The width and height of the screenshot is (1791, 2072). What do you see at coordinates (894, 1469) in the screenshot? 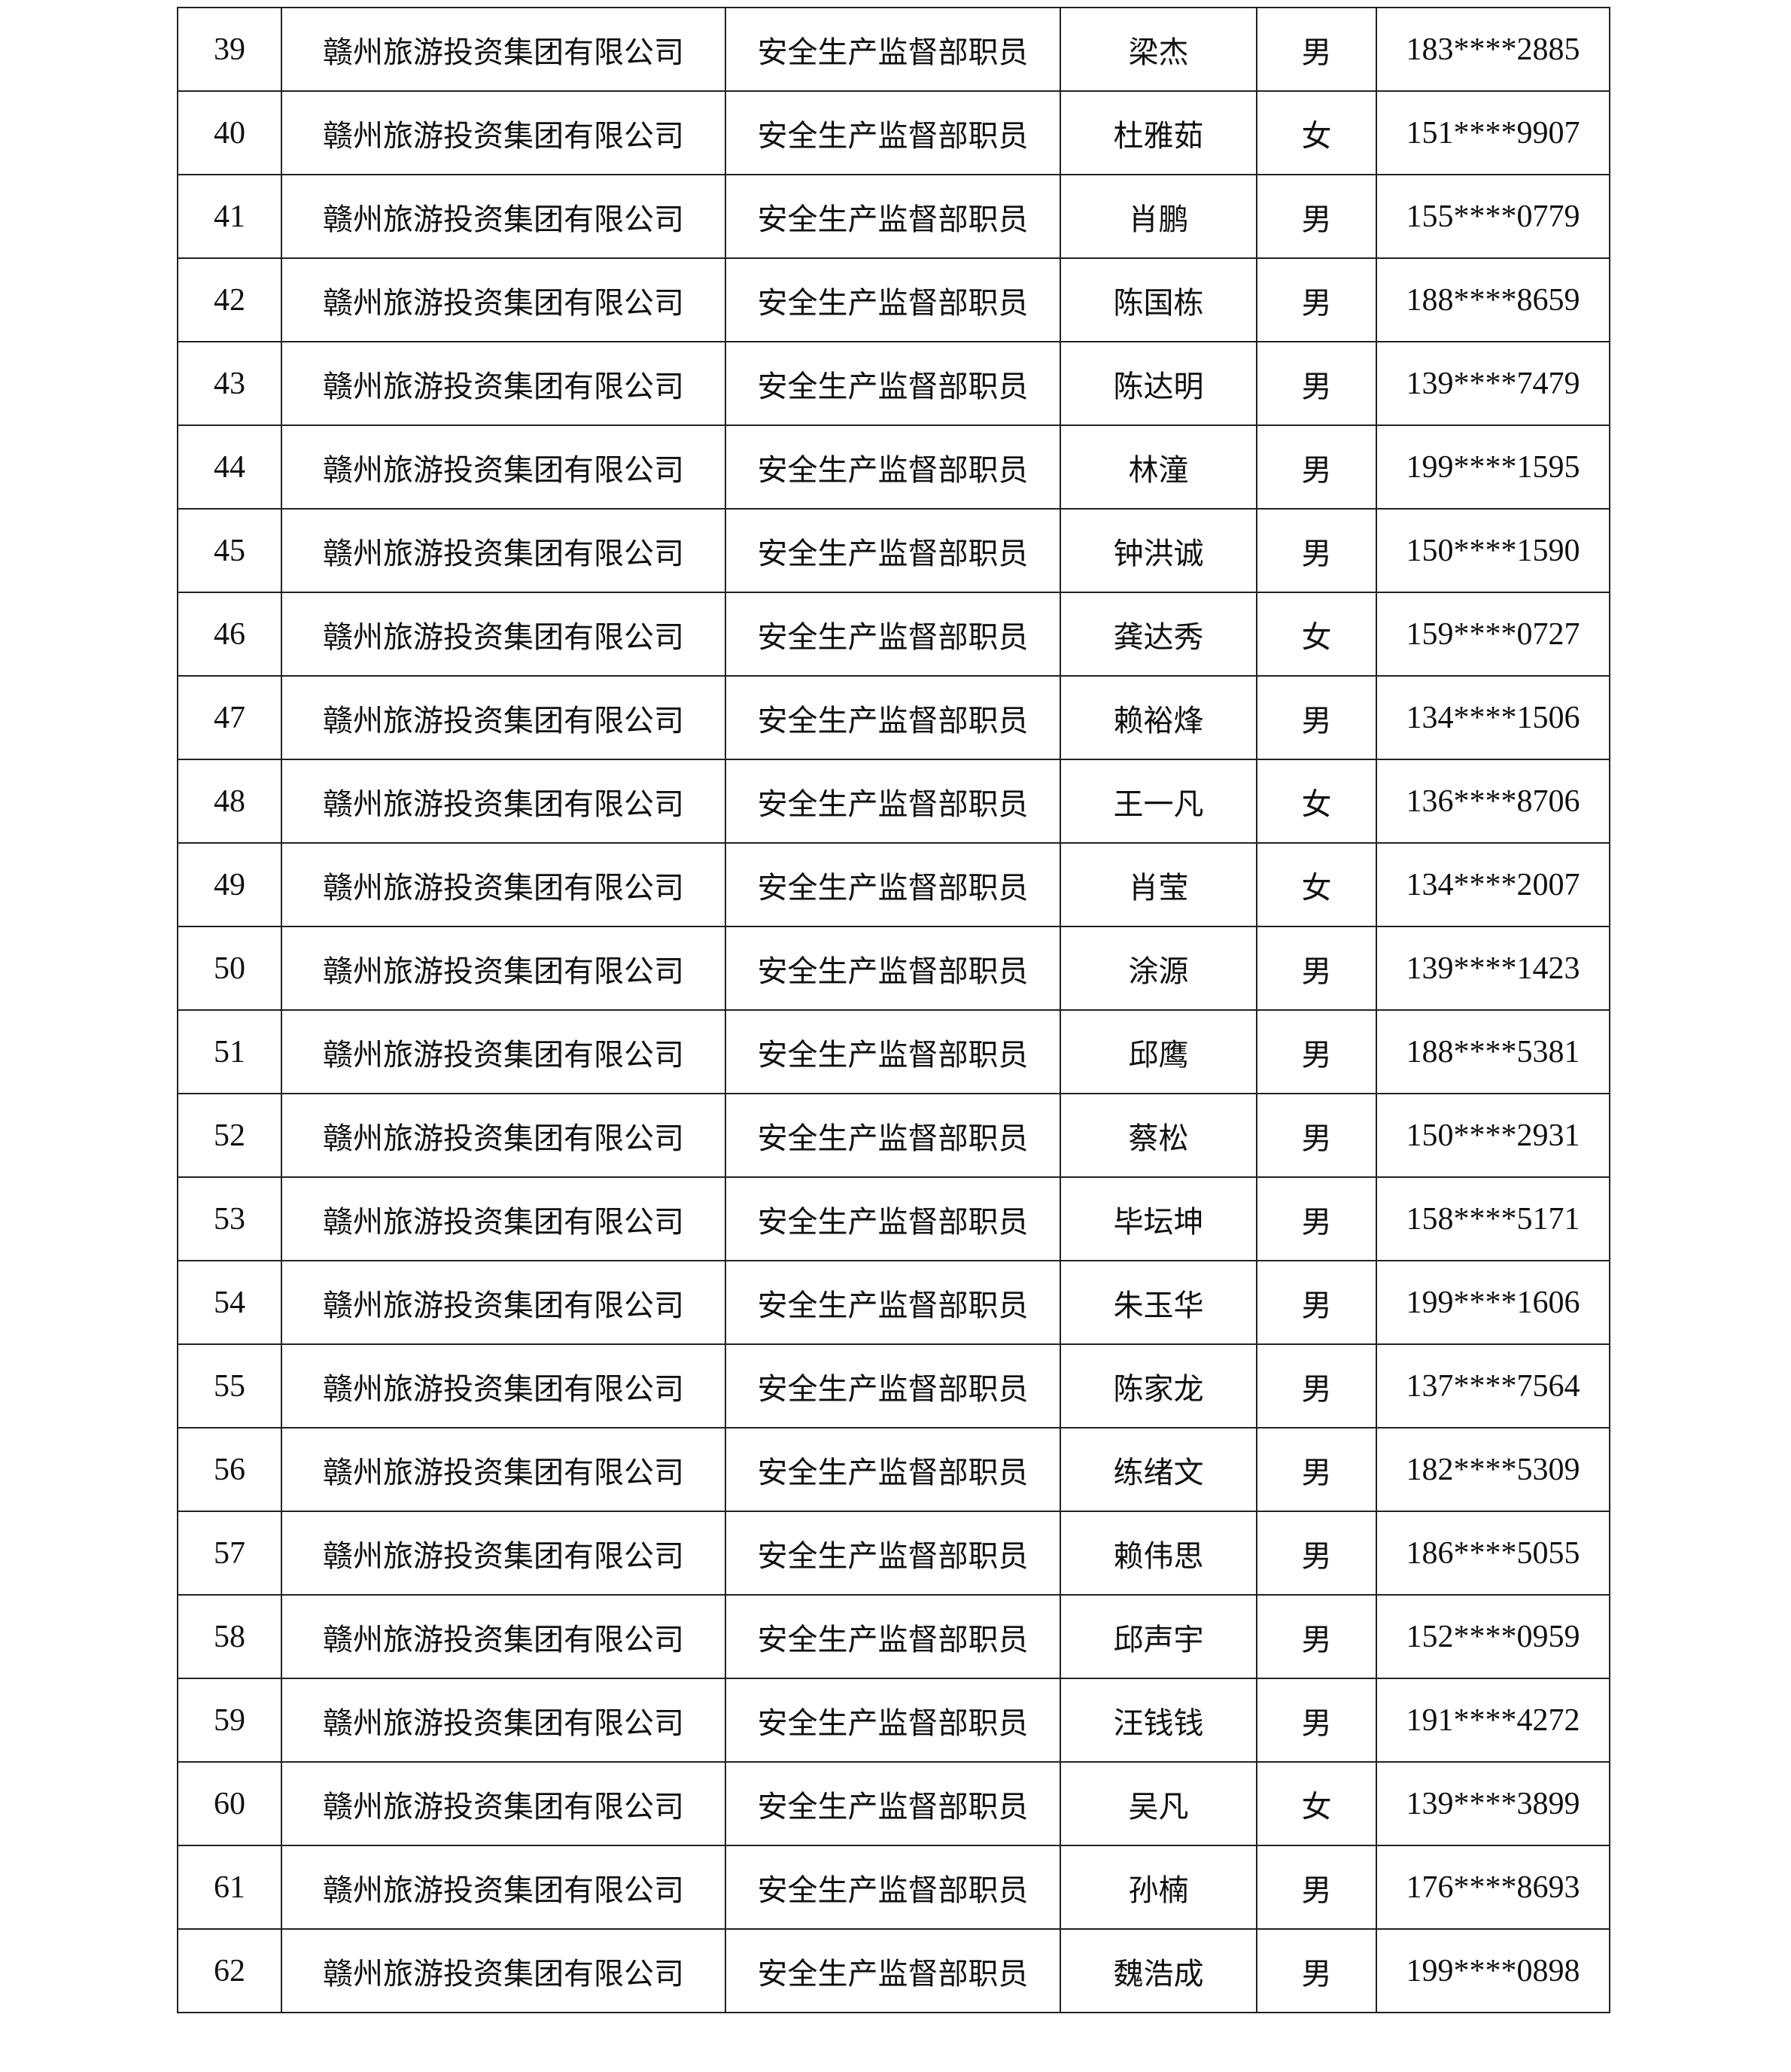
I see `table-row: 56 赣州旅游投资集团有限公司 安全生产监督部职员 练绪文男 182****5309` at bounding box center [894, 1469].